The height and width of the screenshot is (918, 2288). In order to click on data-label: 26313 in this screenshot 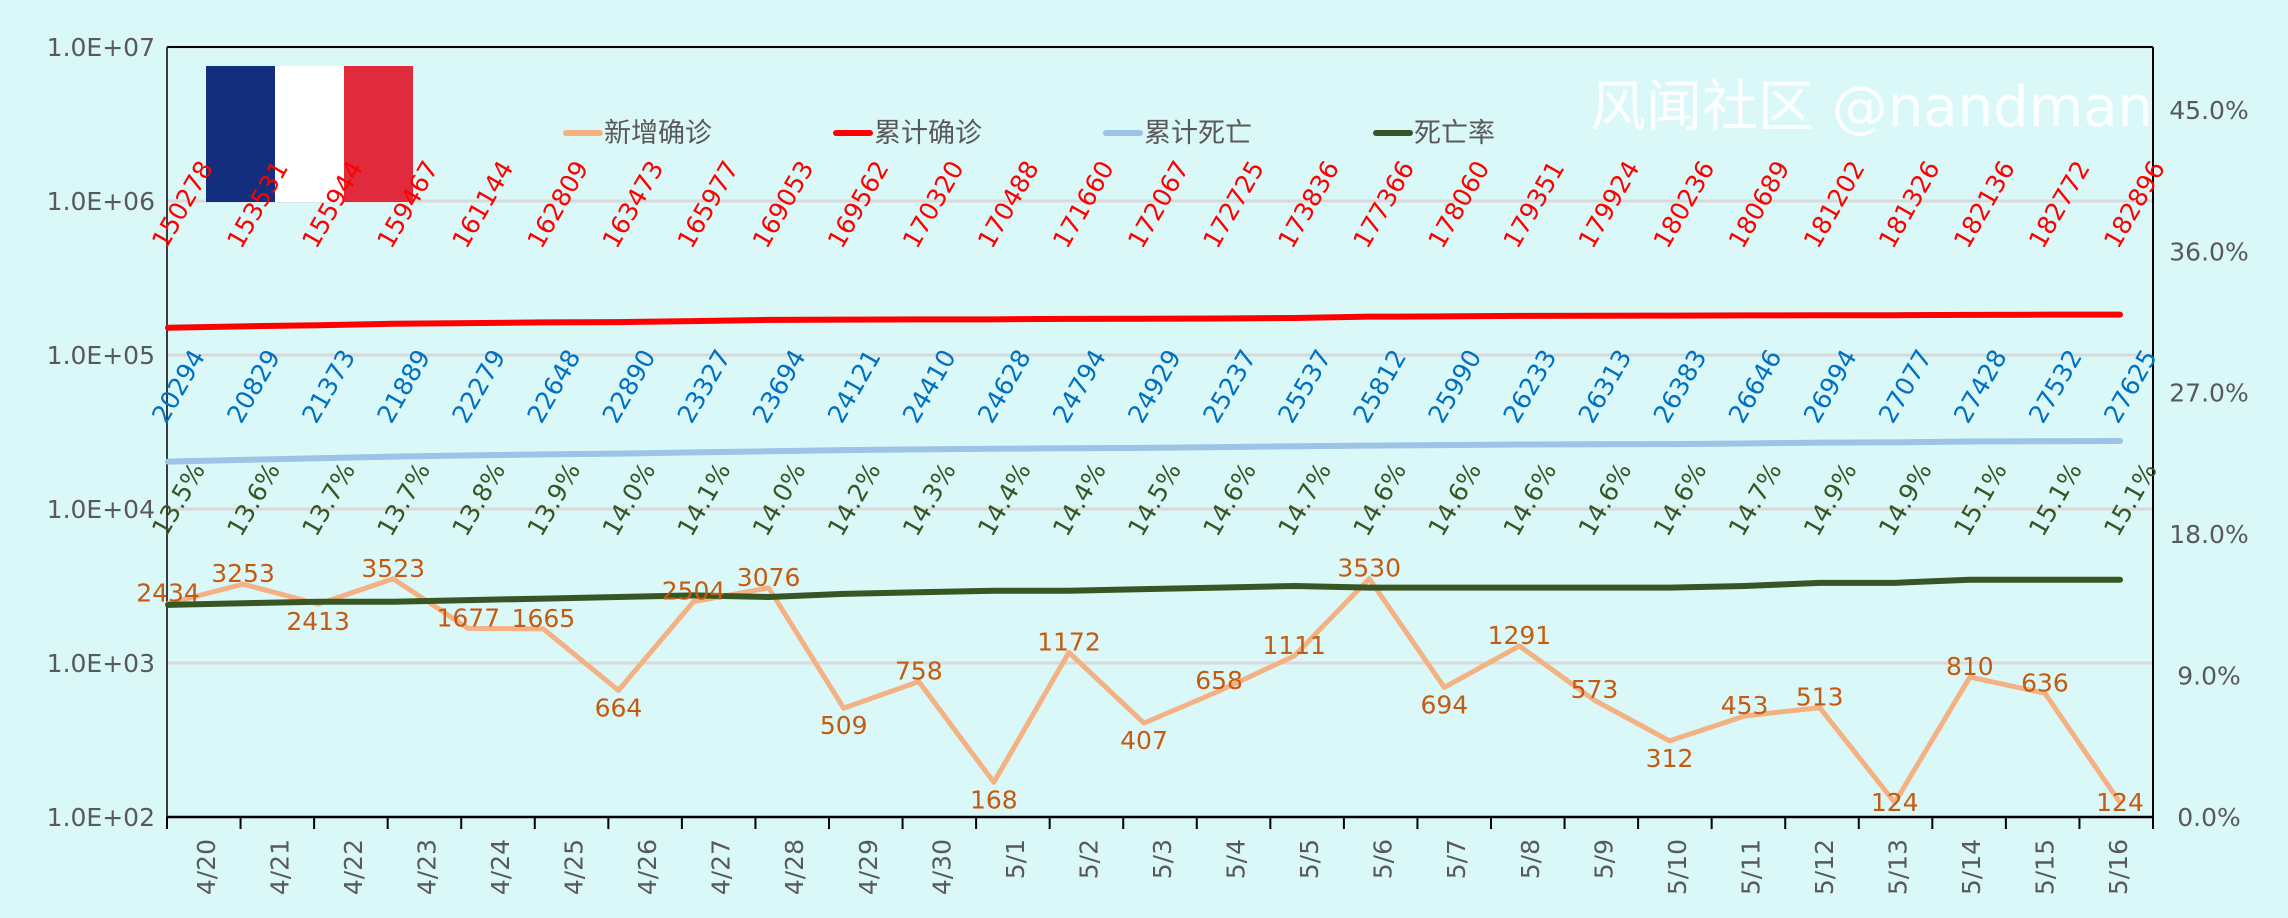, I will do `click(1605, 386)`.